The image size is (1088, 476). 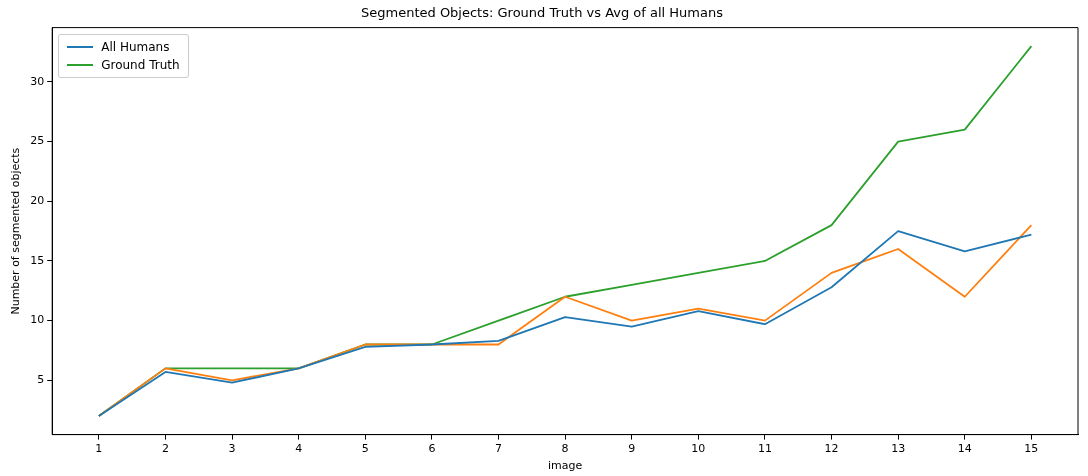 What do you see at coordinates (37, 201) in the screenshot?
I see `y-tick-label: 20` at bounding box center [37, 201].